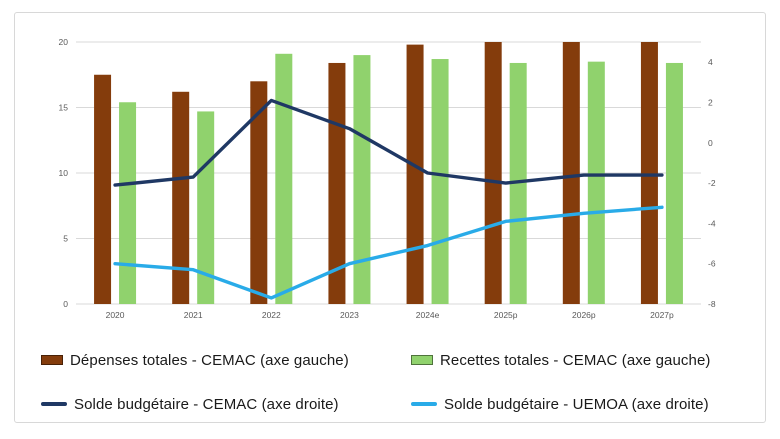 The height and width of the screenshot is (439, 780). I want to click on legend-label-solde-cemac: Solde budgétaire - CEMAC (axe droite), so click(206, 404).